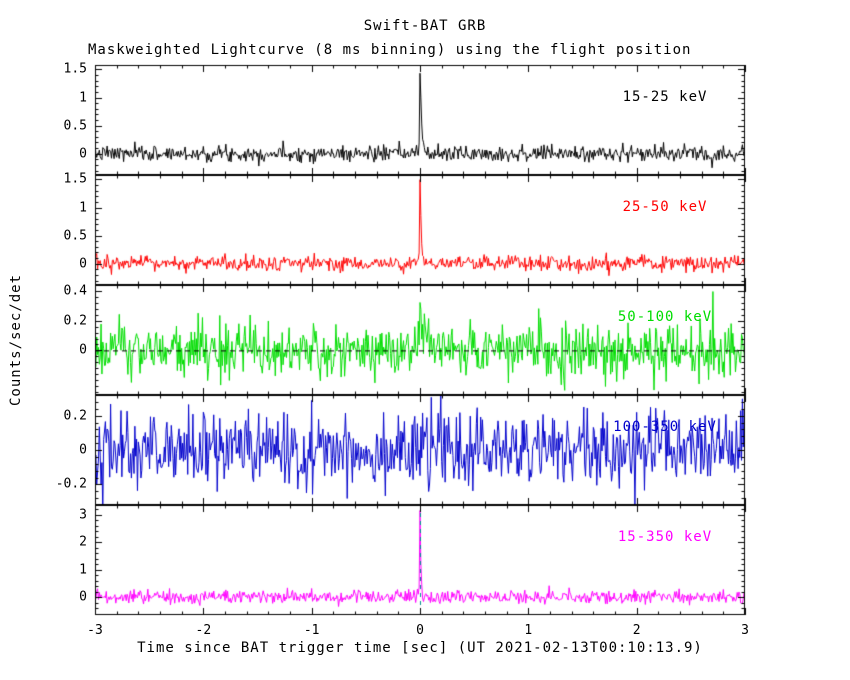  What do you see at coordinates (636, 630) in the screenshot?
I see `x-tick-label: 2` at bounding box center [636, 630].